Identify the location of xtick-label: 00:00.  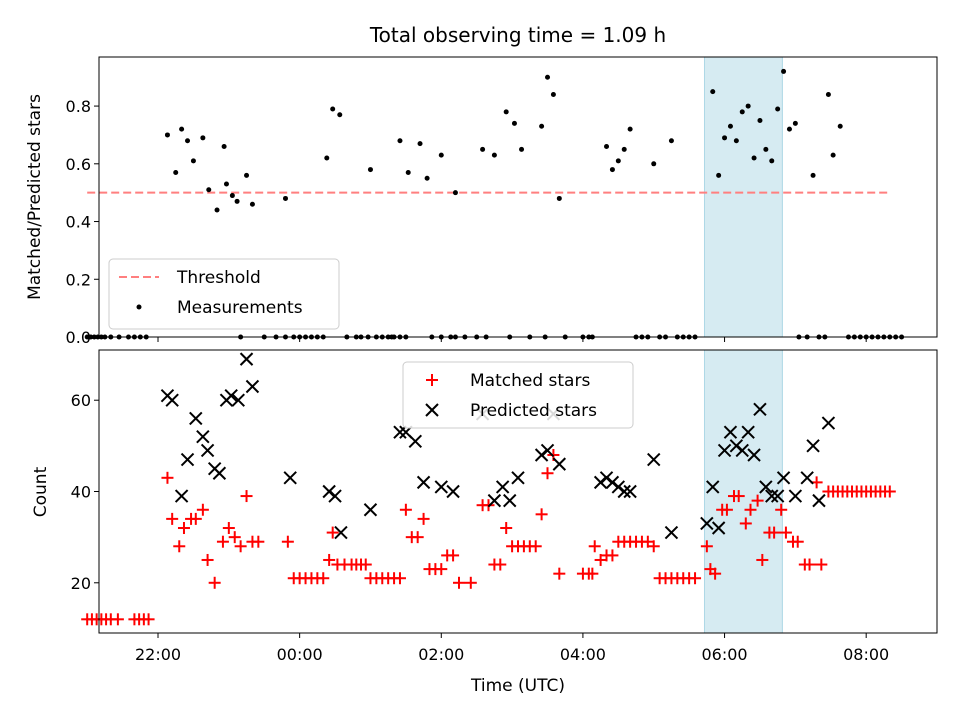
(300, 654).